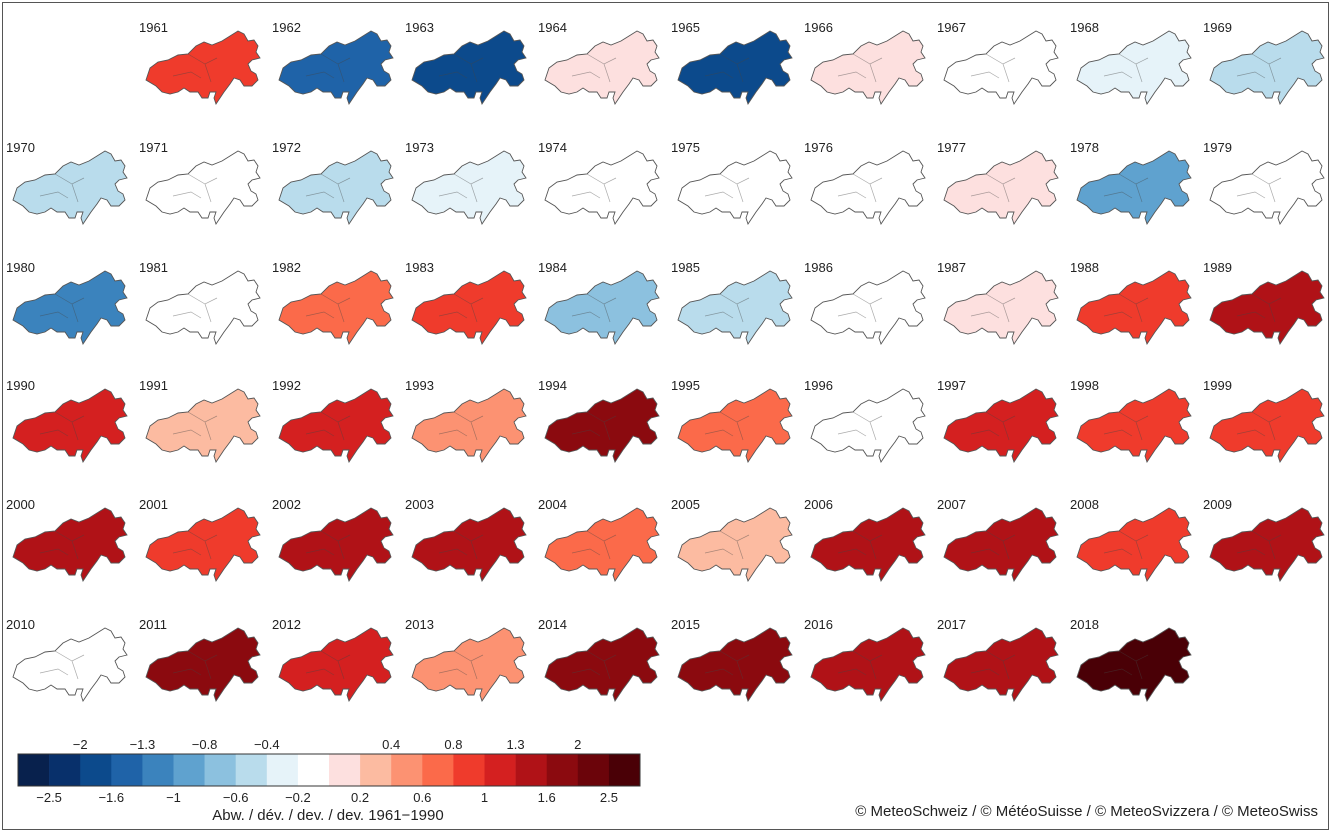  What do you see at coordinates (685, 147) in the screenshot?
I see `year-label: 1975` at bounding box center [685, 147].